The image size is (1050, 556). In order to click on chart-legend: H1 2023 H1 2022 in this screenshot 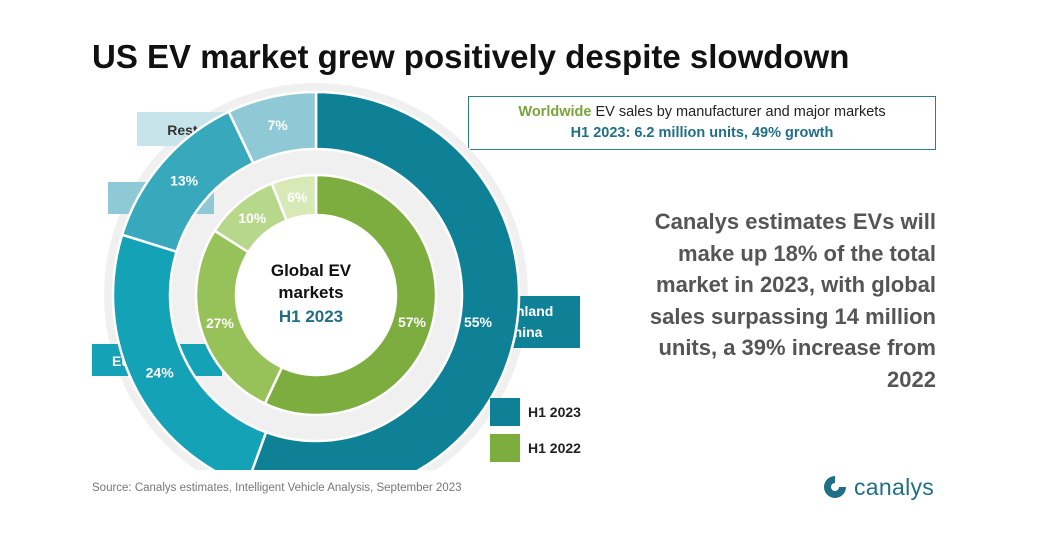, I will do `click(535, 430)`.